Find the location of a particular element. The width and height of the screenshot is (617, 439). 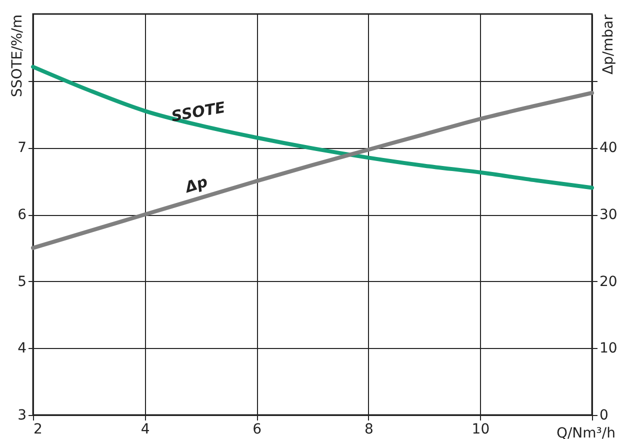

y2-tick-label: 40 is located at coordinates (608, 148).